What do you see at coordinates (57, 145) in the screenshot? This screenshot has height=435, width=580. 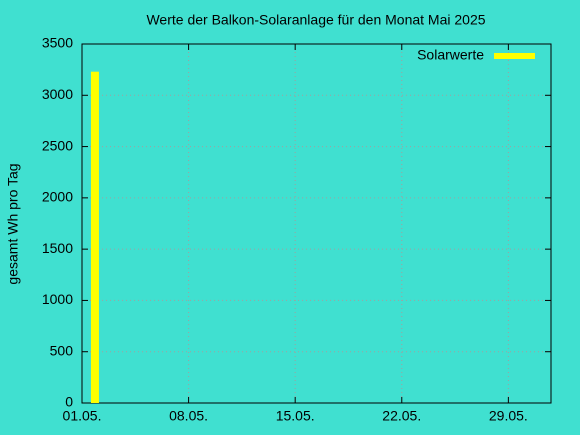 I see `y-tick-label: 2500` at bounding box center [57, 145].